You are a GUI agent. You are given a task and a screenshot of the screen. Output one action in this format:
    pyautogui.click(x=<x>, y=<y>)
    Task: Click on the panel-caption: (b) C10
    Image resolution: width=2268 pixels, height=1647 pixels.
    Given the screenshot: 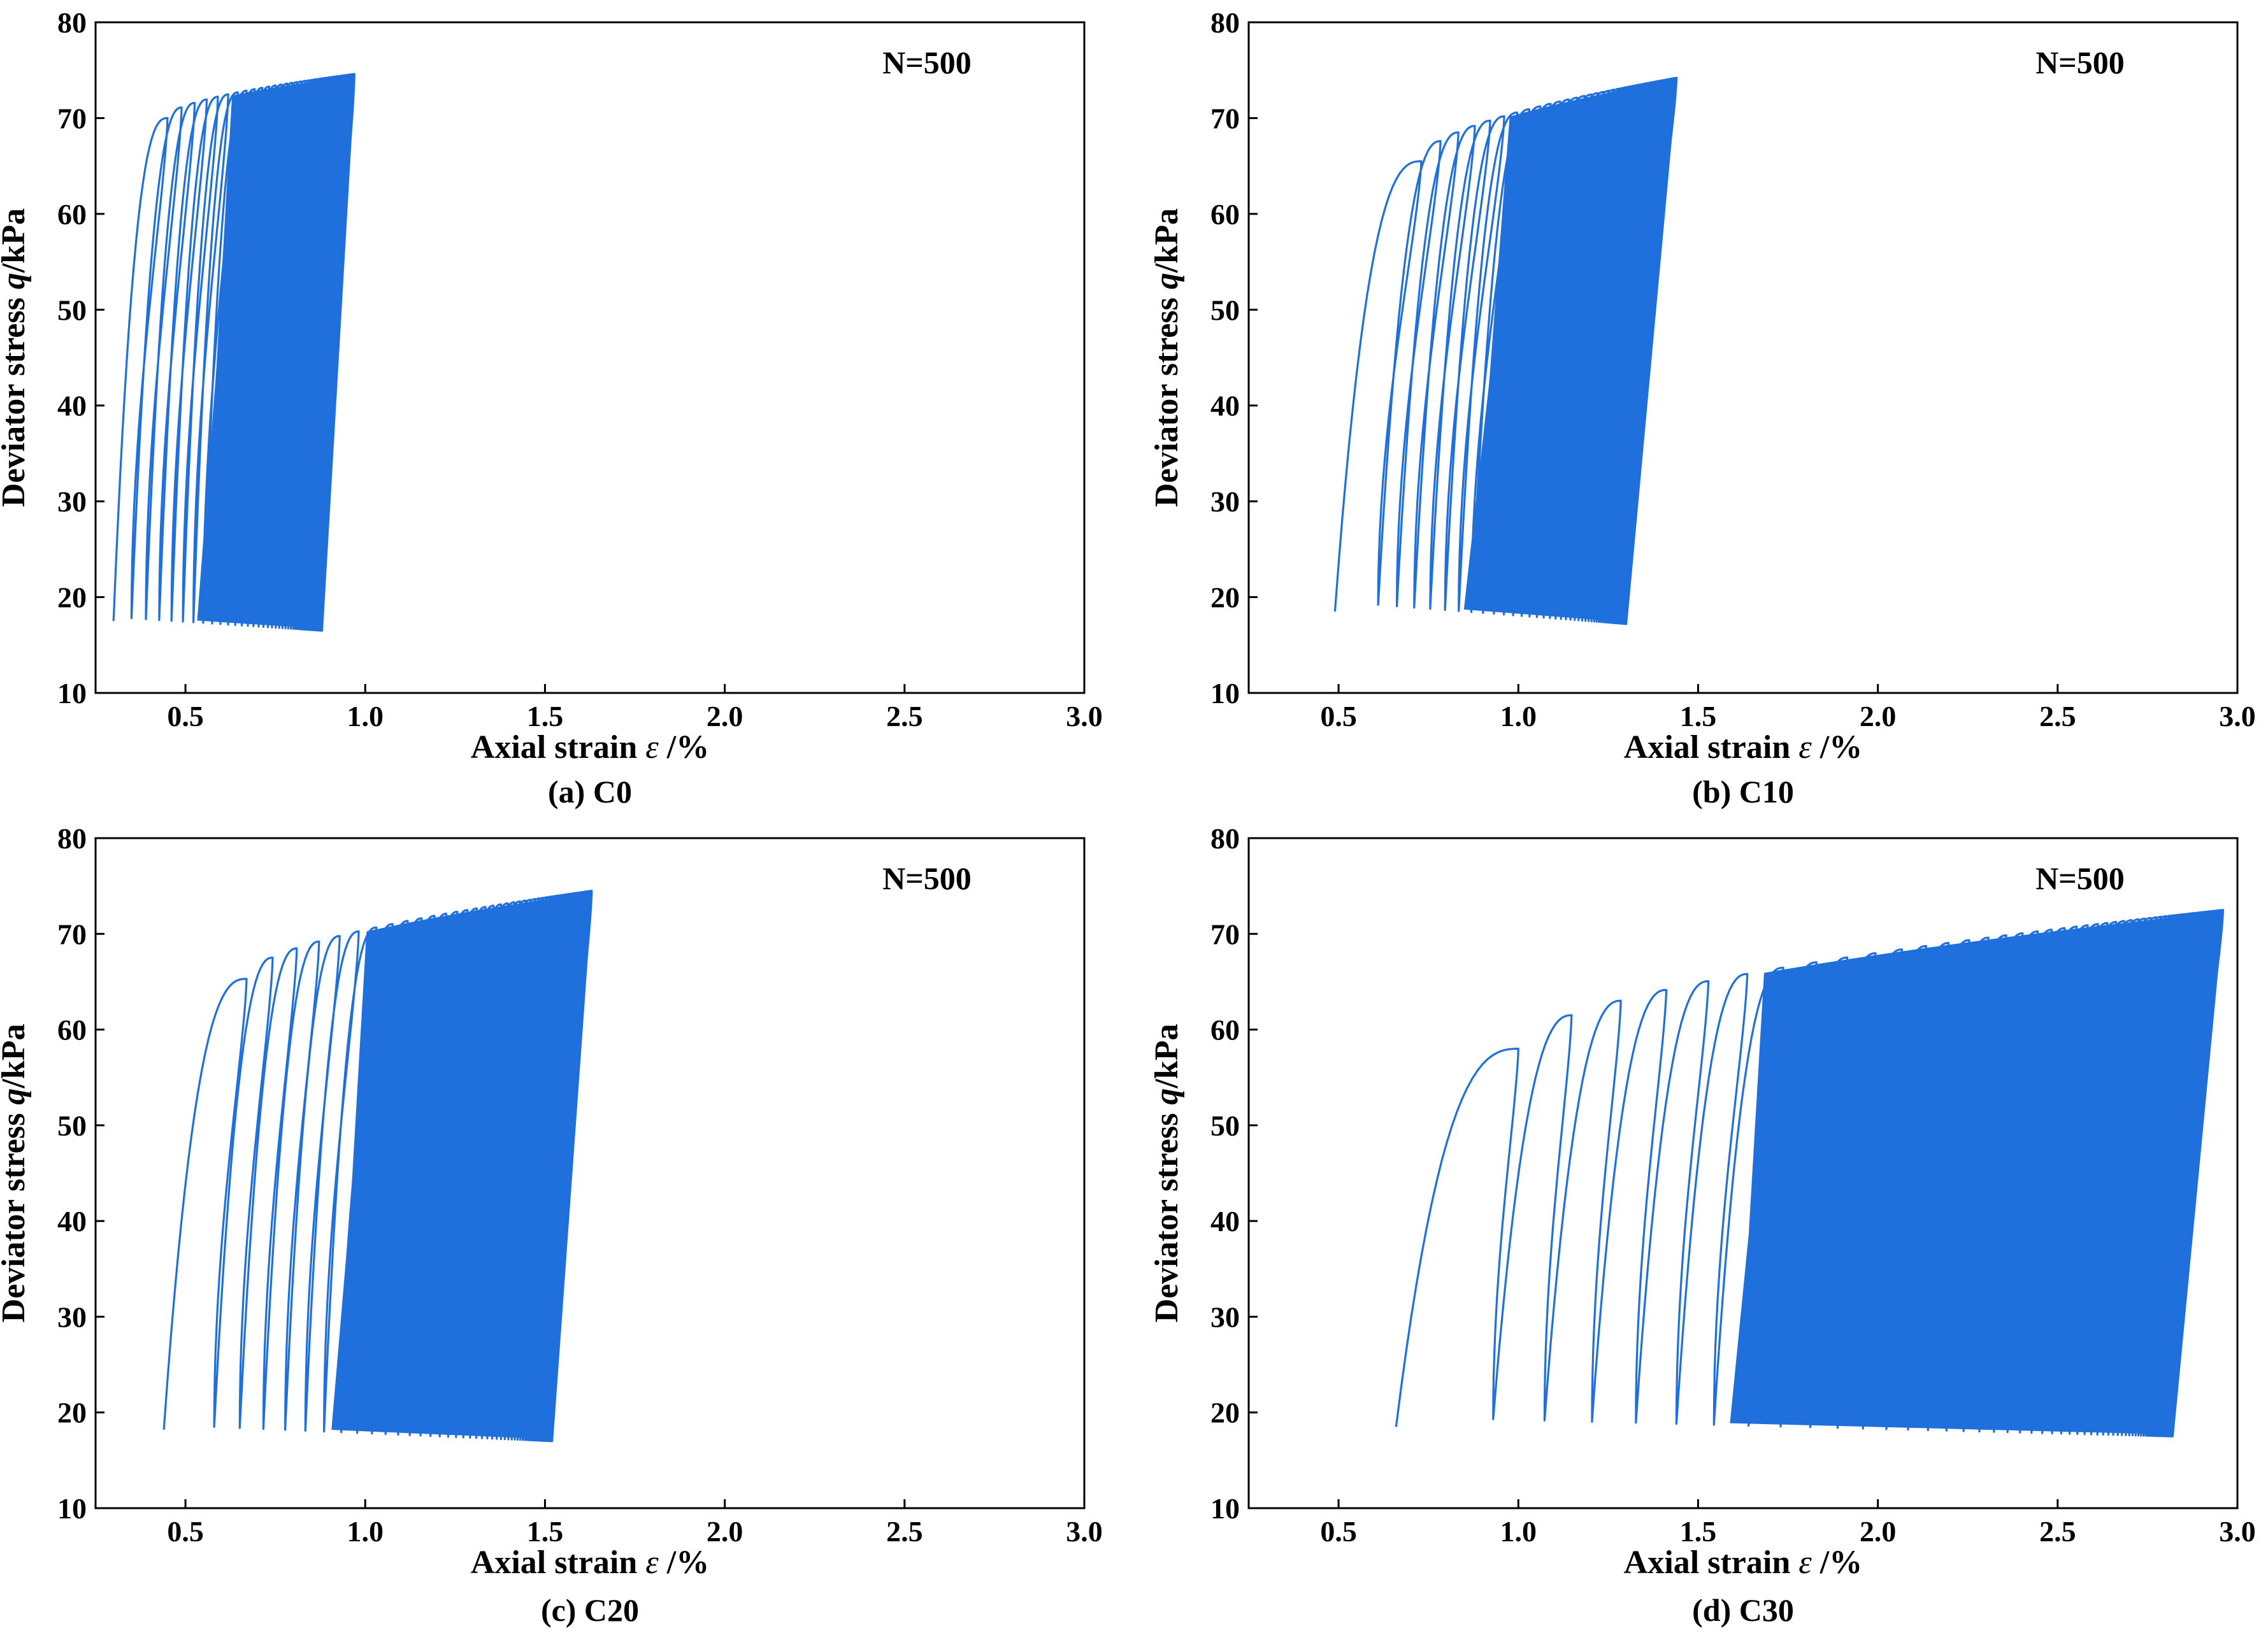 What is the action you would take?
    pyautogui.click(x=1743, y=791)
    